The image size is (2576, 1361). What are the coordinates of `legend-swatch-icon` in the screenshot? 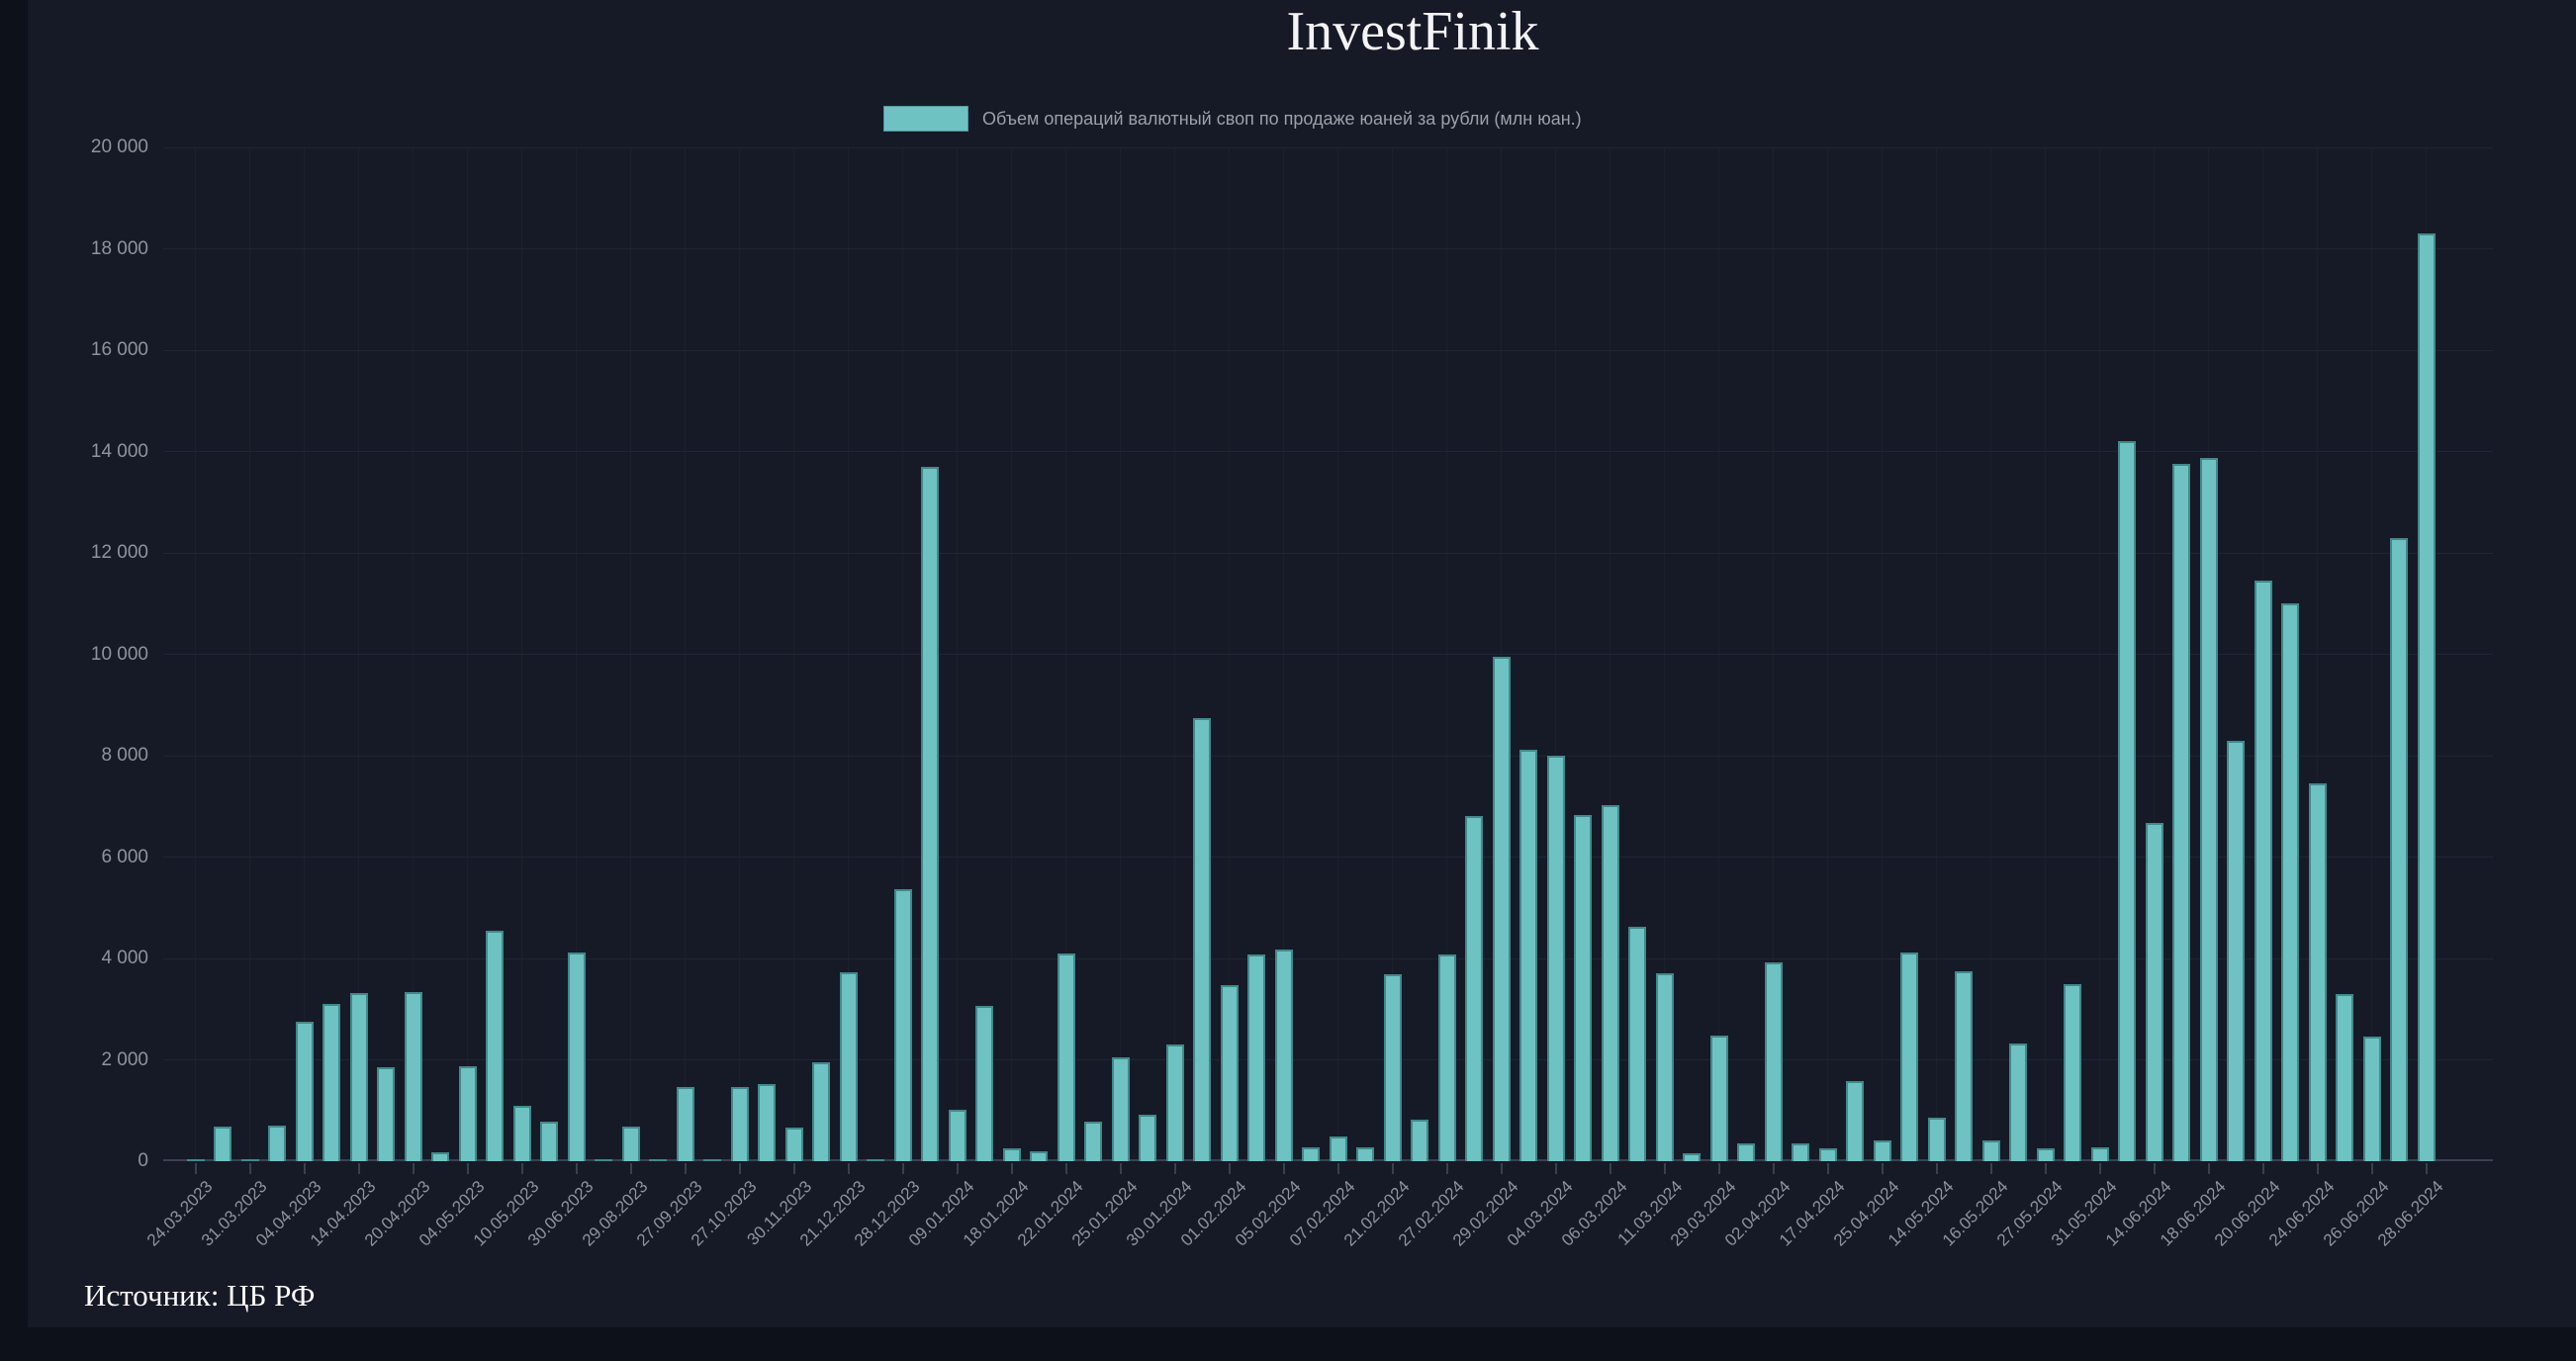 It's located at (926, 119).